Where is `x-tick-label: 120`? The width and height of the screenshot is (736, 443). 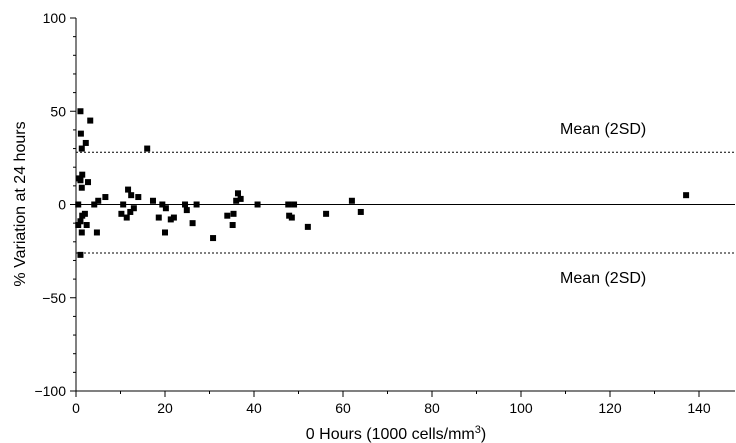
x-tick-label: 120 is located at coordinates (610, 408).